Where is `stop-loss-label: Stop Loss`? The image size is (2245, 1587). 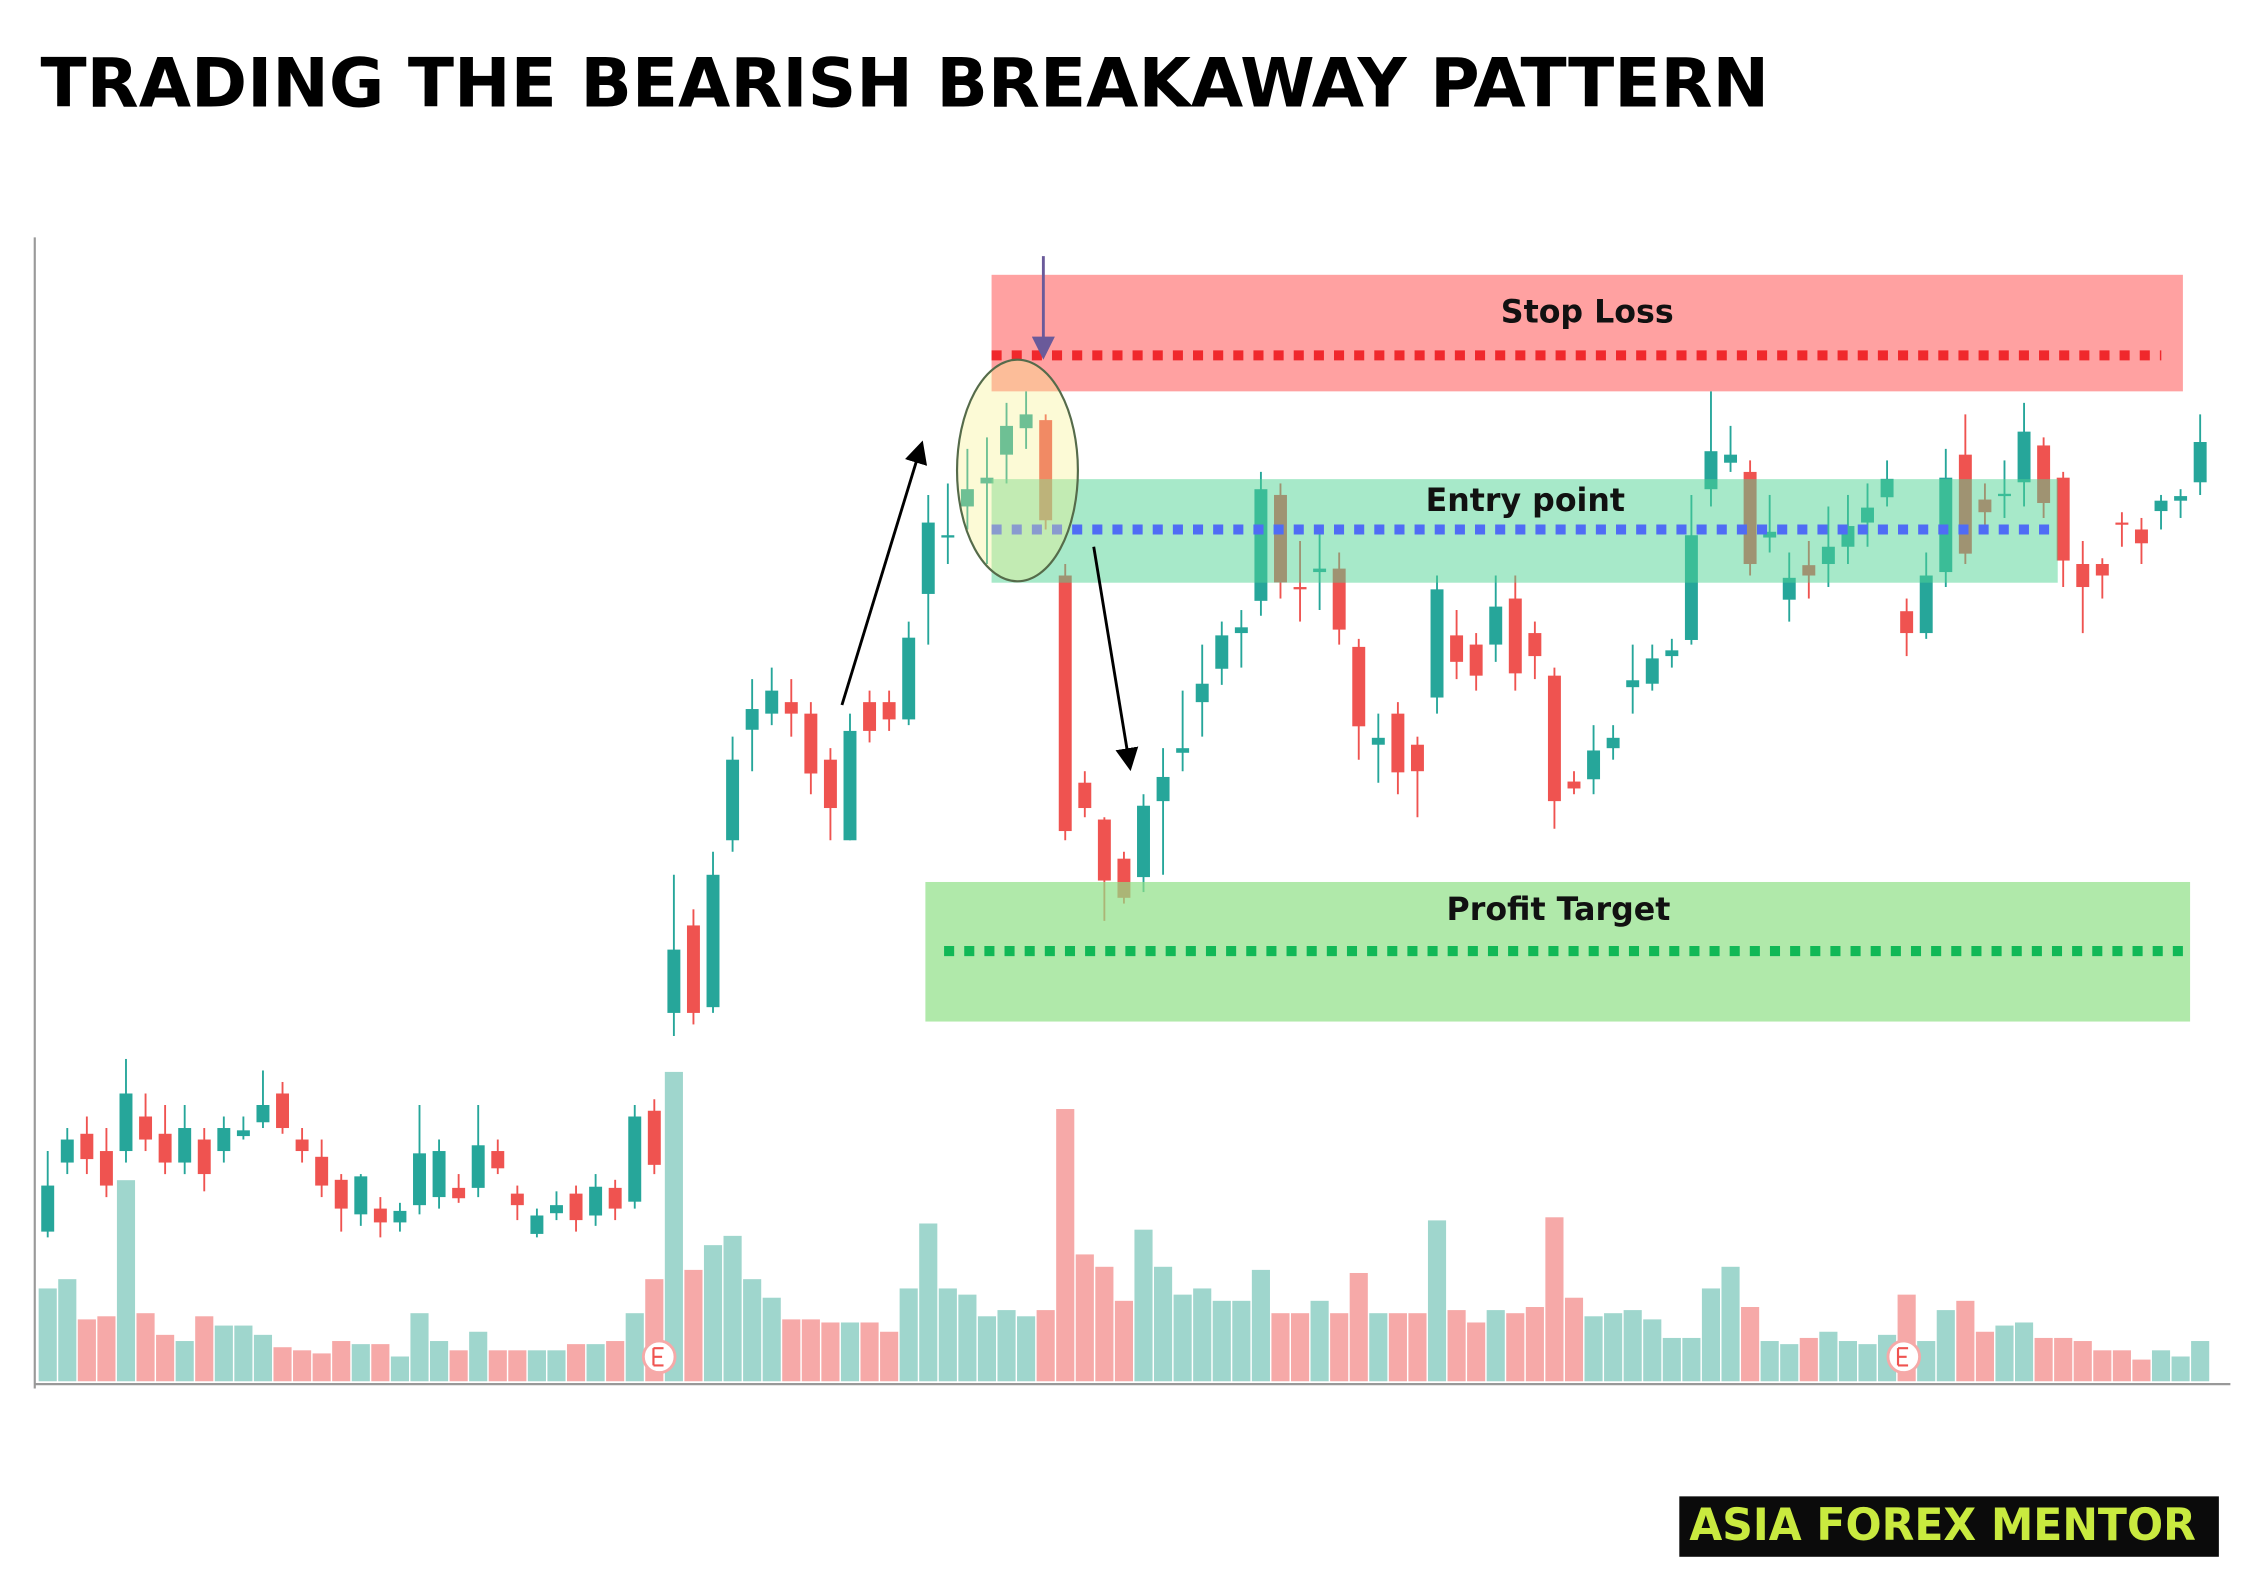
stop-loss-label: Stop Loss is located at coordinates (1587, 313).